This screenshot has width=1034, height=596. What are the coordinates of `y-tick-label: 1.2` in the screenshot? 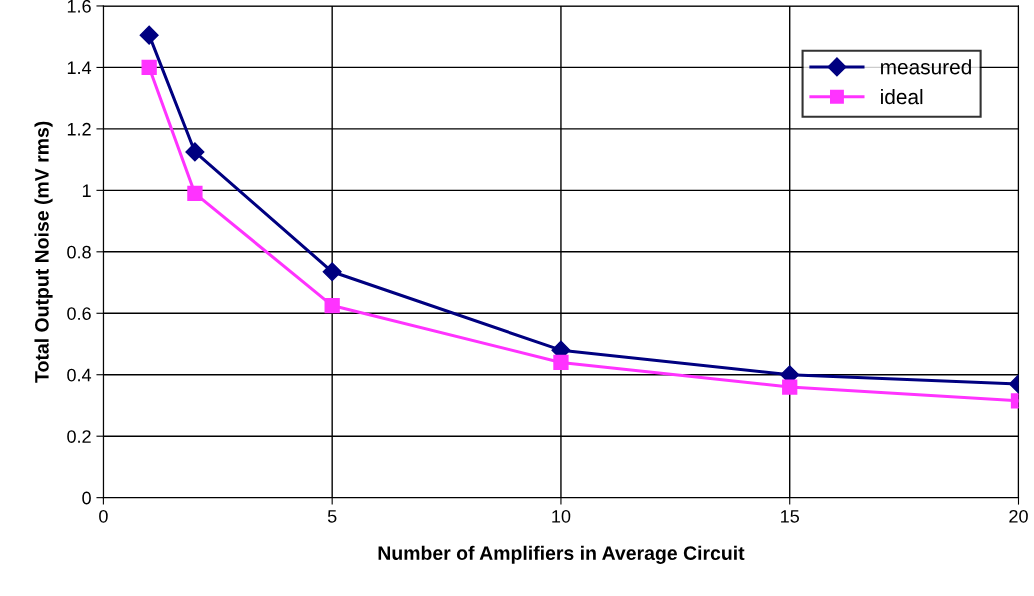 It's located at (79, 129).